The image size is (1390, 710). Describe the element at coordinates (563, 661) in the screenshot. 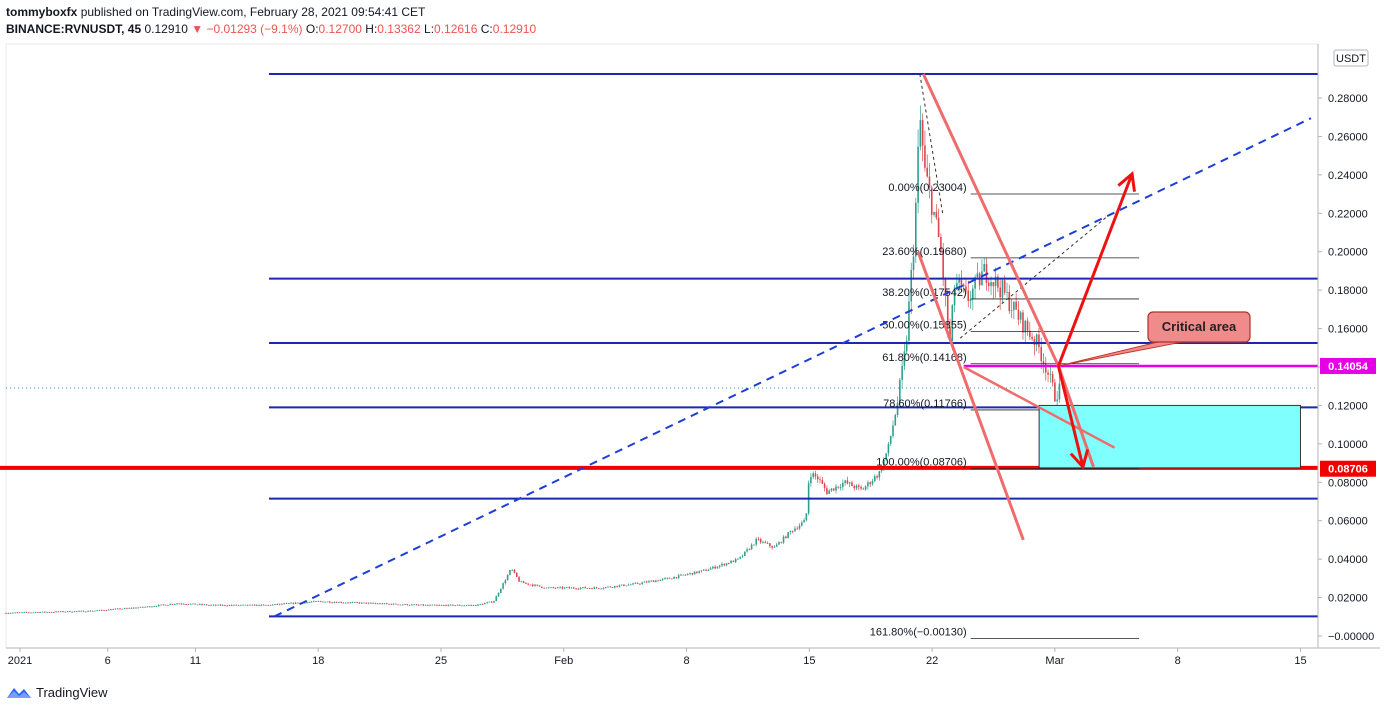

I see `x-tick-label: Feb` at that location.